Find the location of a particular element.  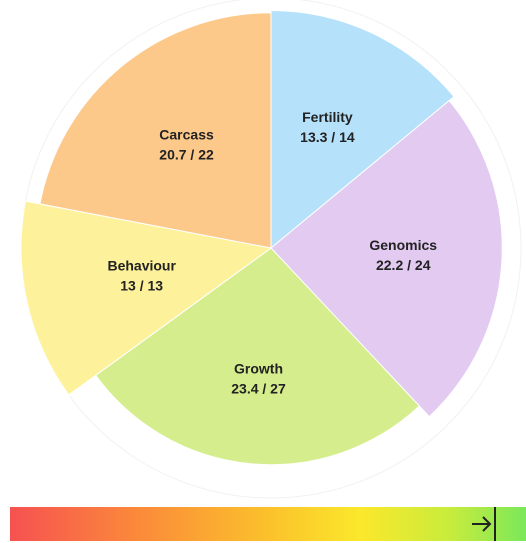

segment-name: Carcass is located at coordinates (186, 135).